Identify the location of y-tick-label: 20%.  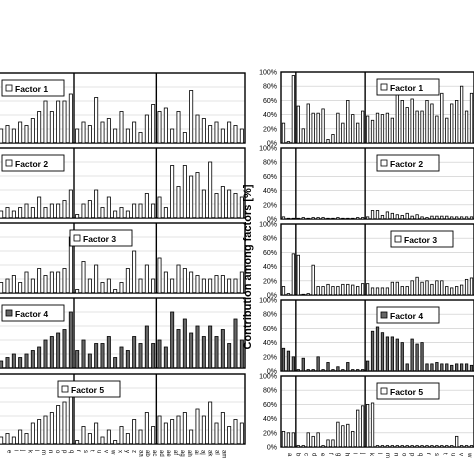
(270, 433).